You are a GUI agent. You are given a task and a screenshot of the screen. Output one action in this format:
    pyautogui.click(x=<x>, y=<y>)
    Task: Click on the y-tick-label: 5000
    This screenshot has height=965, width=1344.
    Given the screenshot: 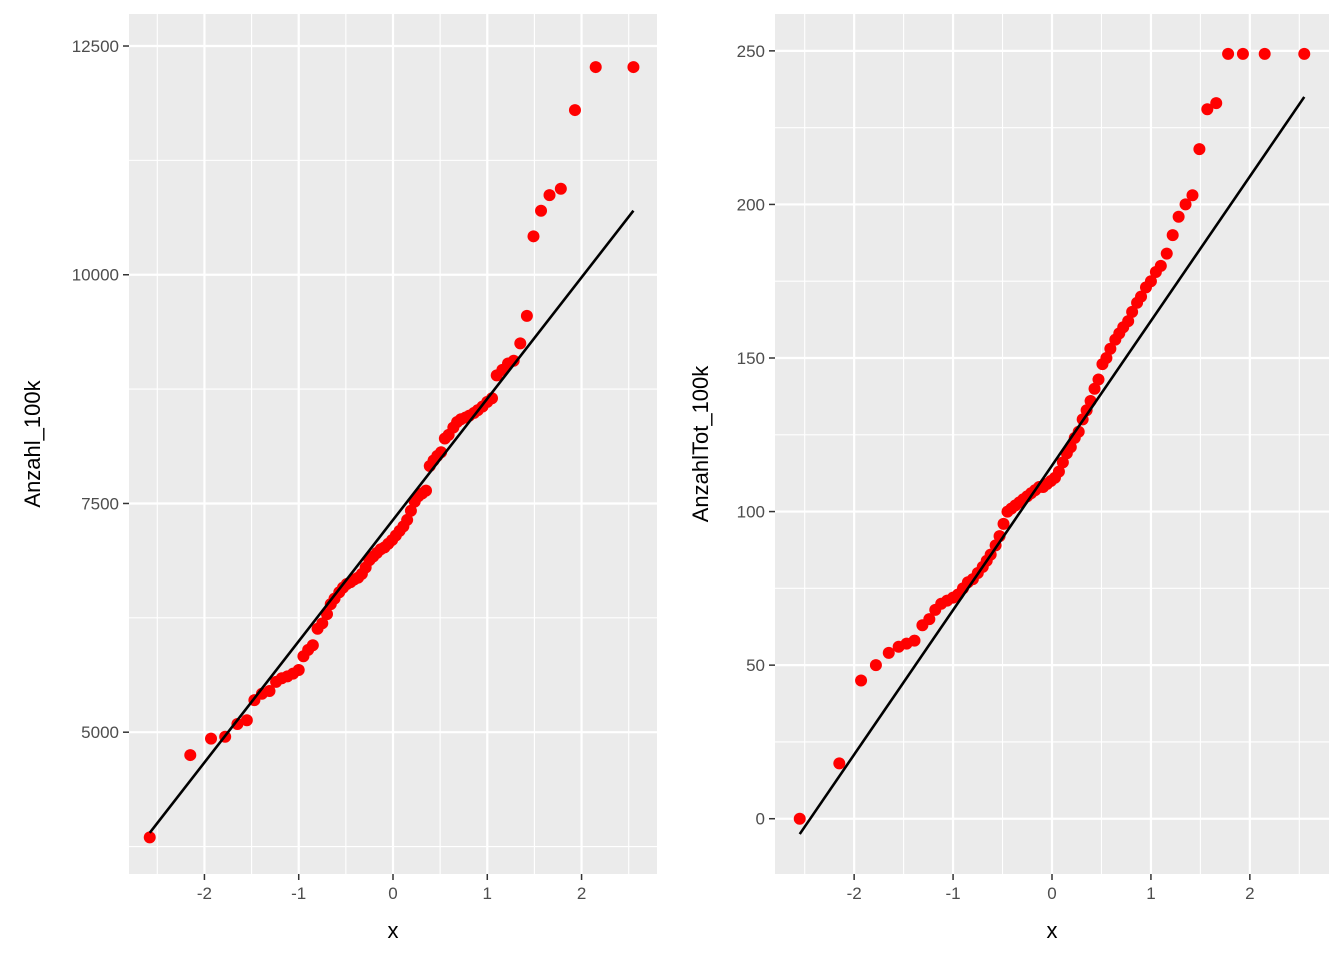 What is the action you would take?
    pyautogui.click(x=100, y=732)
    